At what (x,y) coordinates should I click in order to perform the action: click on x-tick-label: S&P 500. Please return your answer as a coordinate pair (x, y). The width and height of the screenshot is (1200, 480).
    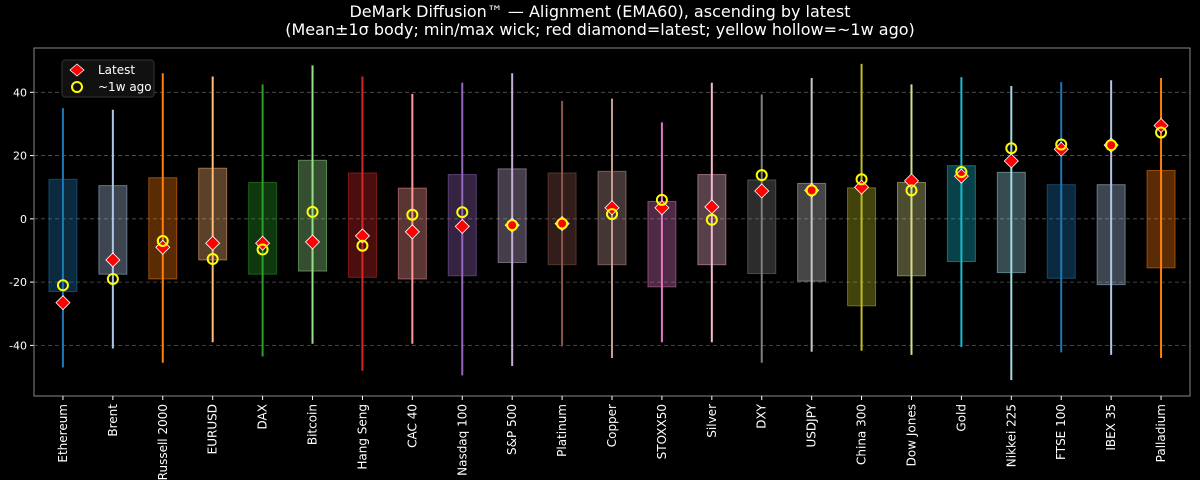
    Looking at the image, I should click on (512, 429).